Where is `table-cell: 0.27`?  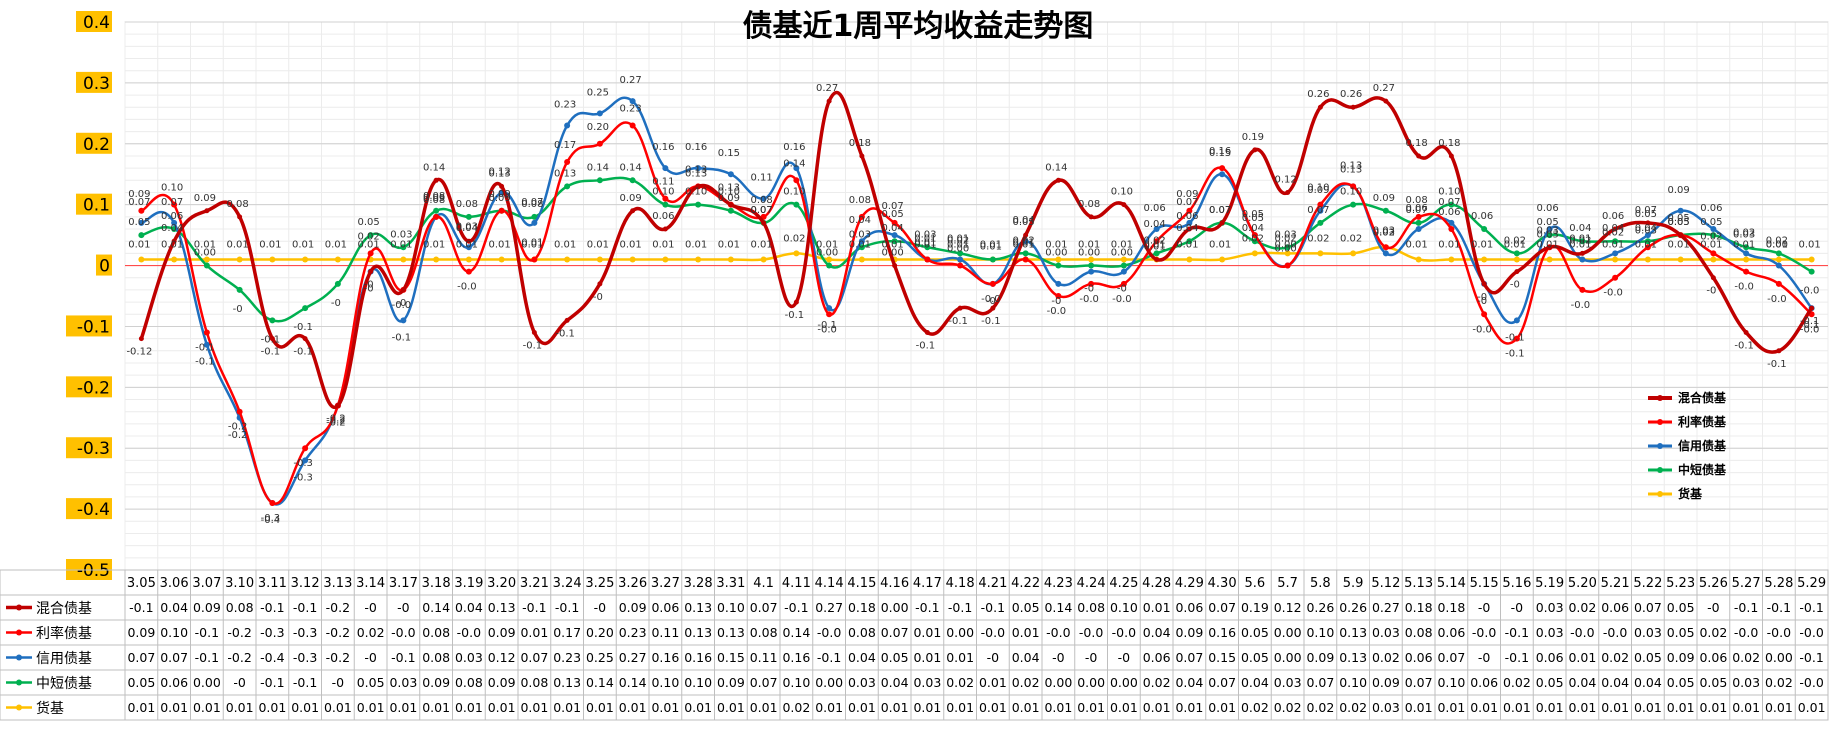 table-cell: 0.27 is located at coordinates (1386, 607).